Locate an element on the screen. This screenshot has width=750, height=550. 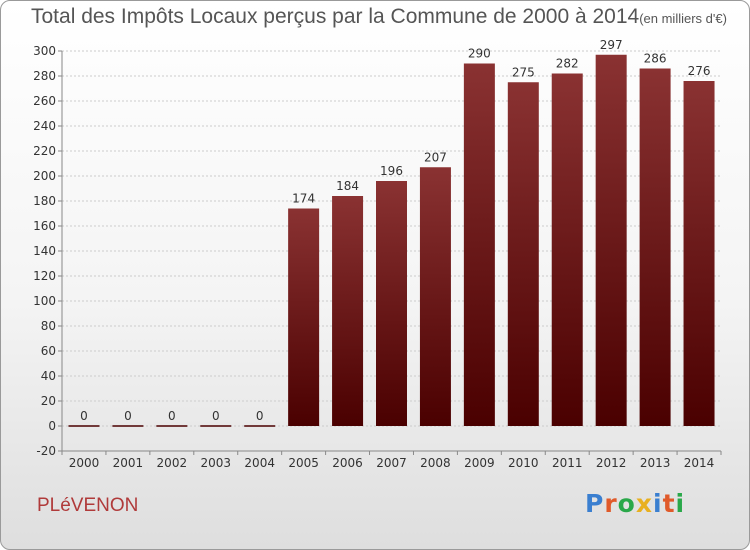
data-label: 282 is located at coordinates (567, 64).